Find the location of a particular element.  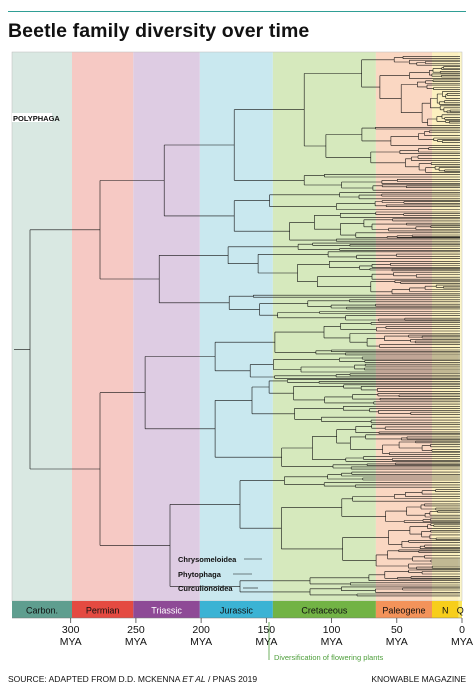

period-label-carbon: Carbon. is located at coordinates (42, 611).